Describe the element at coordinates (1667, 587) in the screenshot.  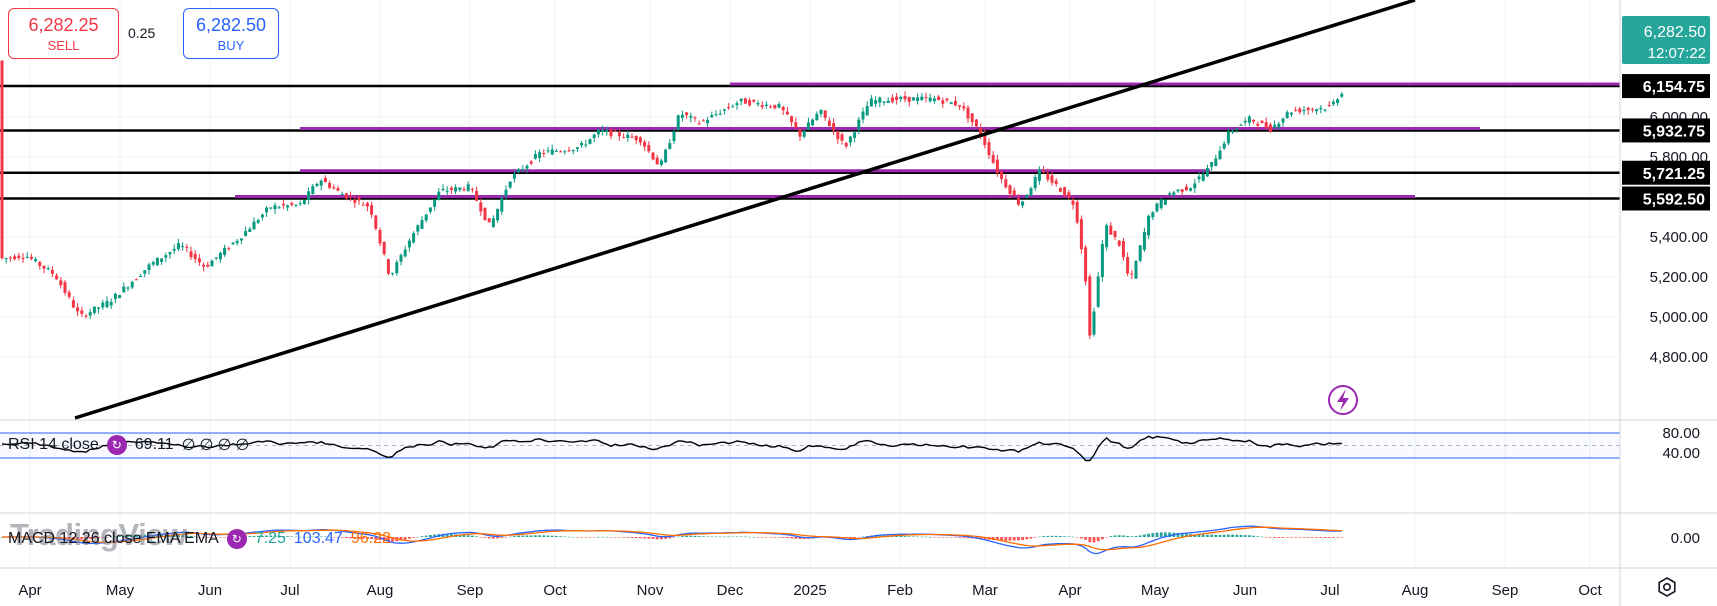
I see `gear-icon` at that location.